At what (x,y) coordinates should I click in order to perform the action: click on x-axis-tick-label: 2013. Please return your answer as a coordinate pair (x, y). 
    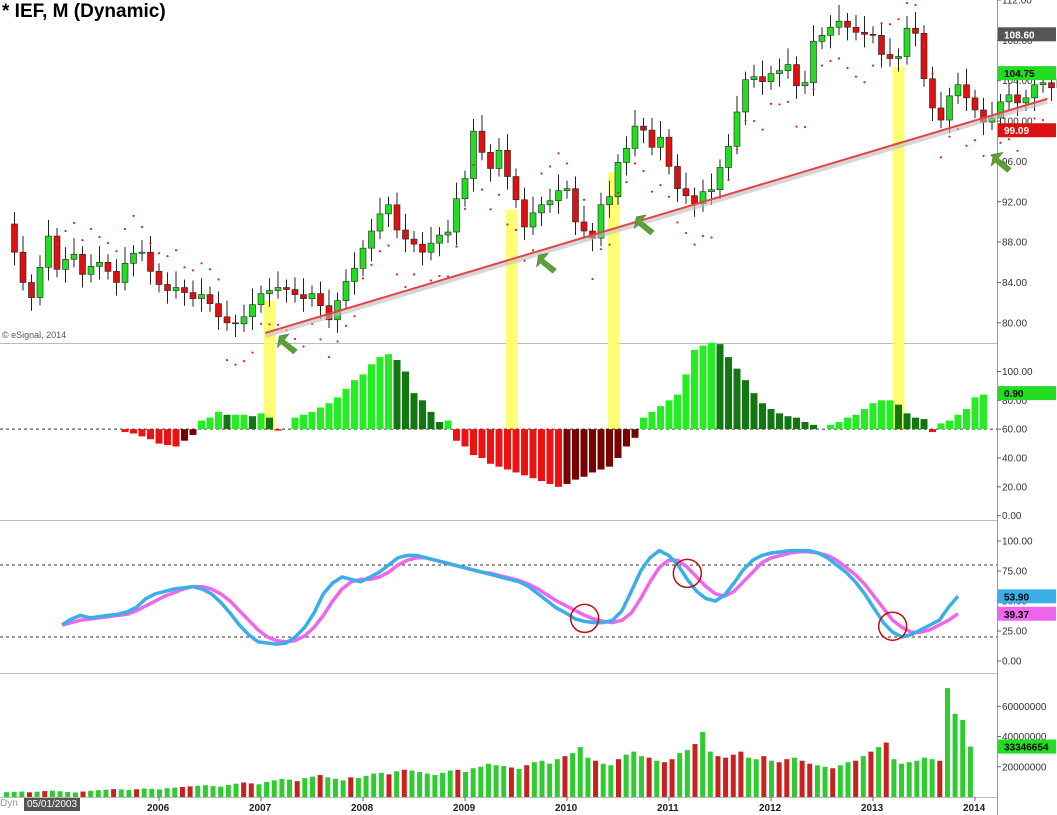
    Looking at the image, I should click on (872, 808).